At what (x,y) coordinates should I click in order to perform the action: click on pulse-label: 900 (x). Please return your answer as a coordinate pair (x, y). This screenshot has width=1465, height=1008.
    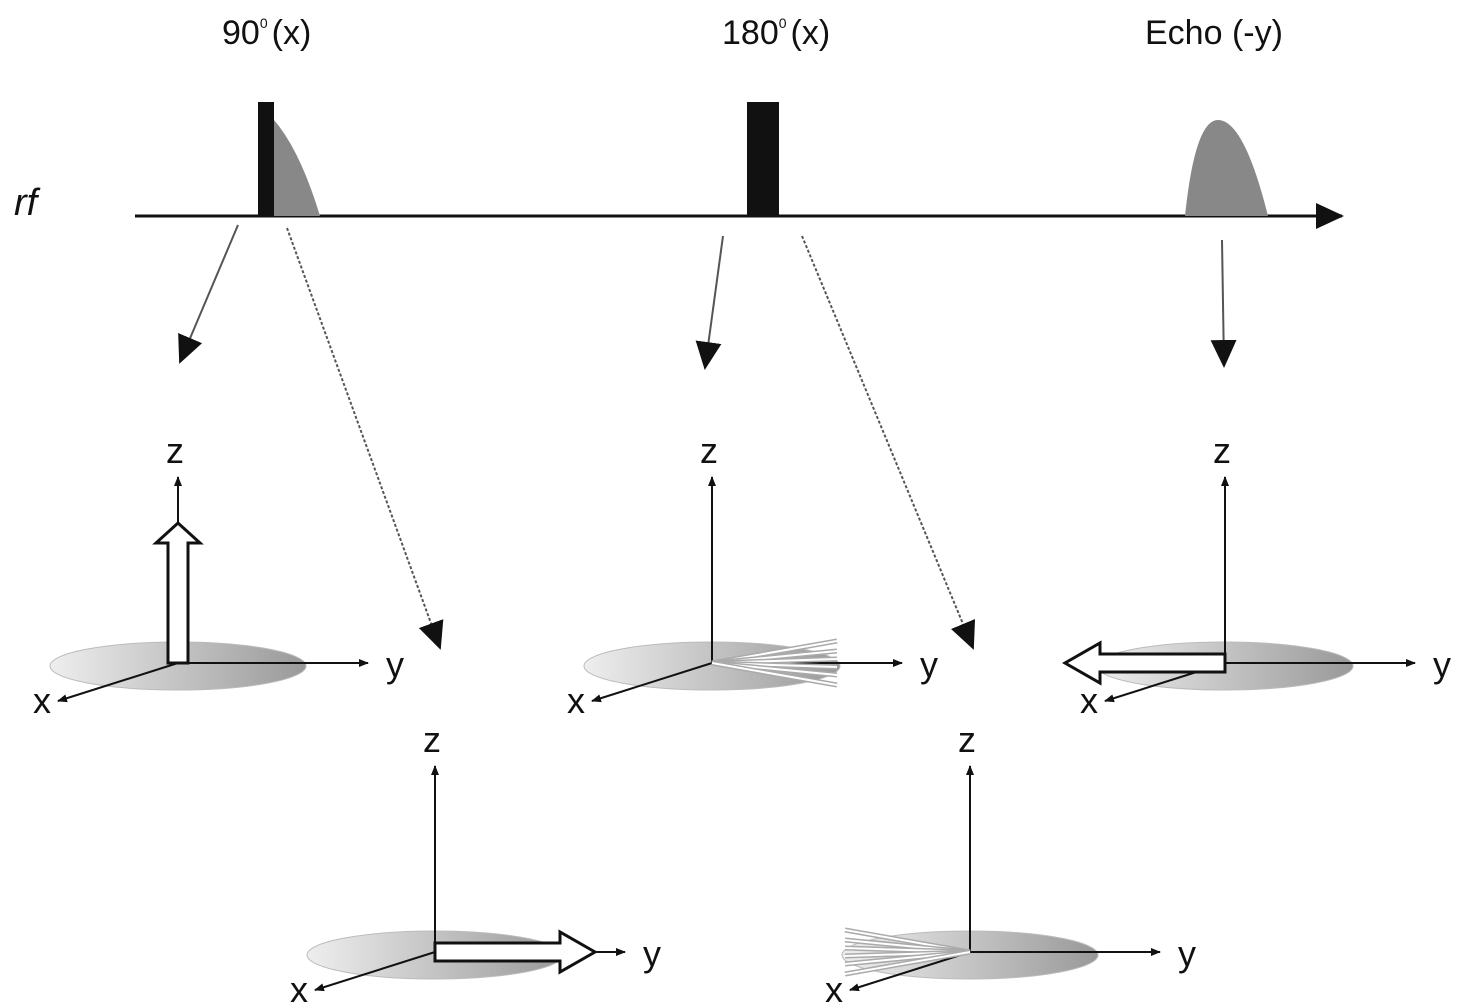
    Looking at the image, I should click on (266, 33).